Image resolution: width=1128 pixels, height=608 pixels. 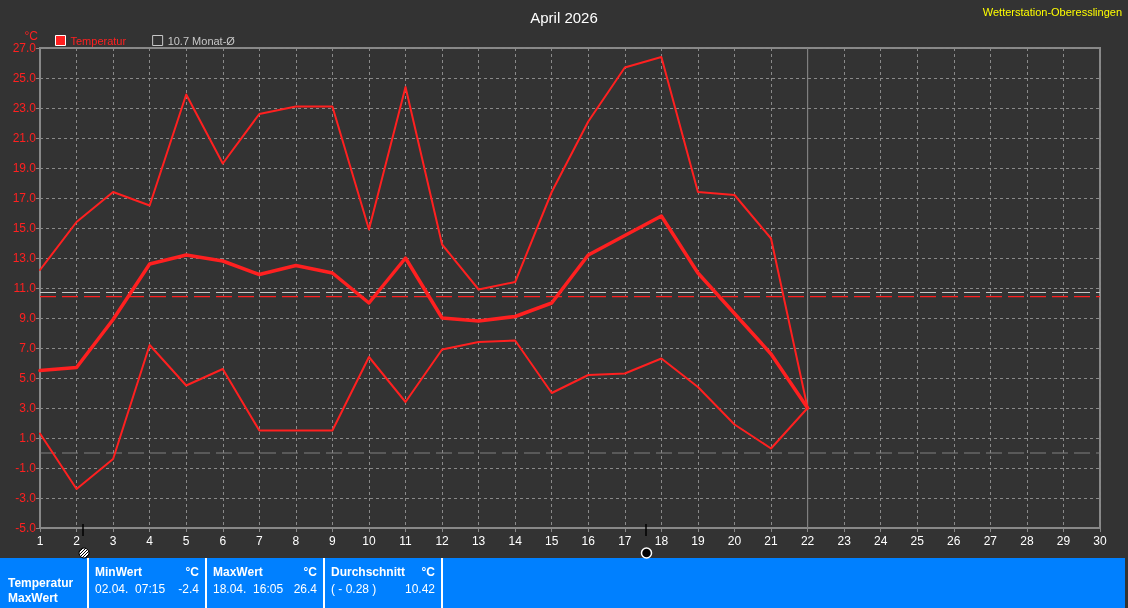 What do you see at coordinates (26, 468) in the screenshot?
I see `y-tick-label: -1.0` at bounding box center [26, 468].